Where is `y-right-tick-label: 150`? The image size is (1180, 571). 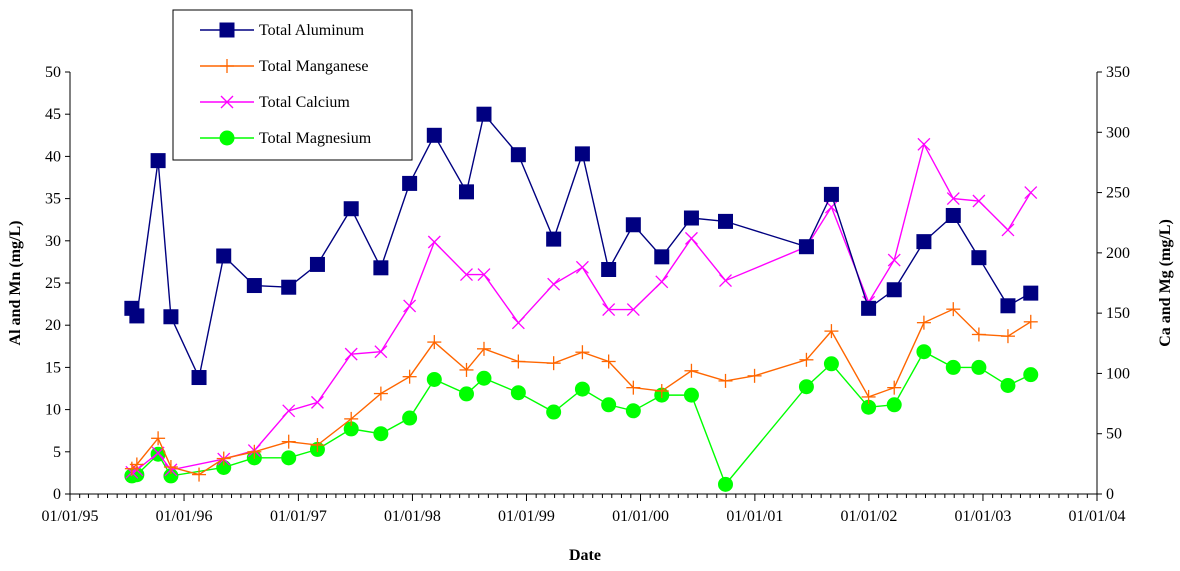
y-right-tick-label: 150 is located at coordinates (1118, 313).